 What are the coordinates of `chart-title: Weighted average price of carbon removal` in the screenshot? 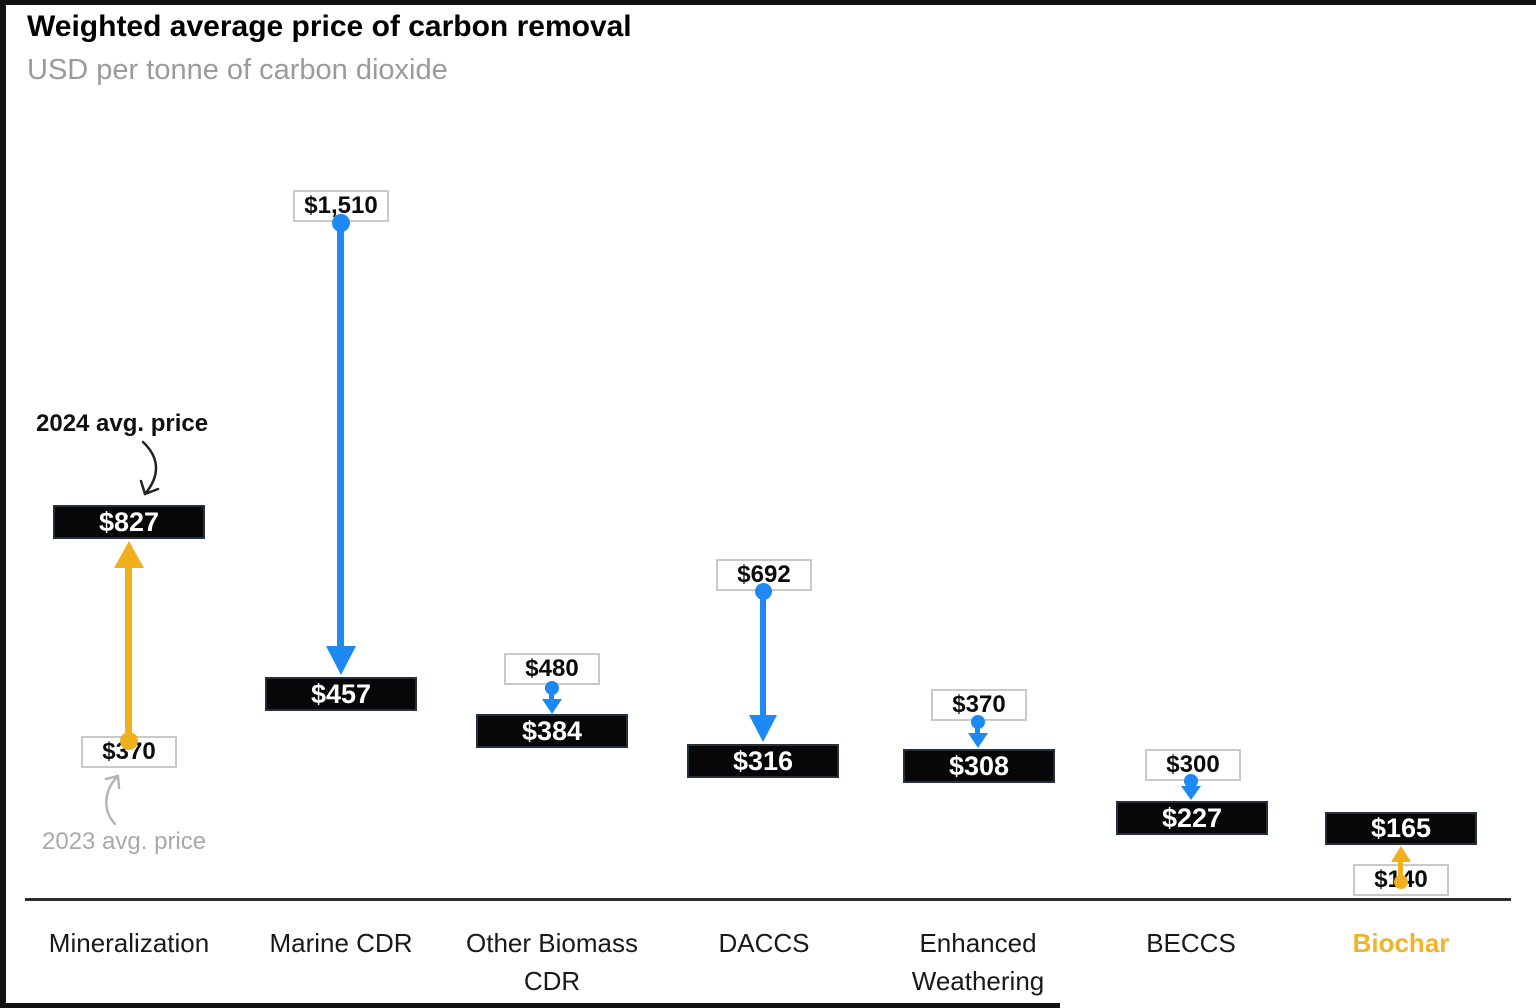 It's located at (329, 26).